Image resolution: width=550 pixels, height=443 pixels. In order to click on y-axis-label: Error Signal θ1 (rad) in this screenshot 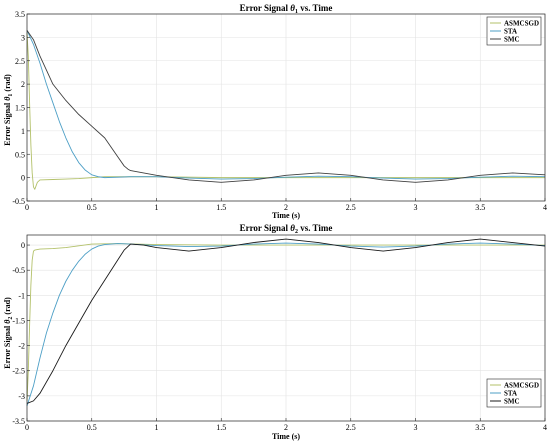, I will do `click(8, 110)`.